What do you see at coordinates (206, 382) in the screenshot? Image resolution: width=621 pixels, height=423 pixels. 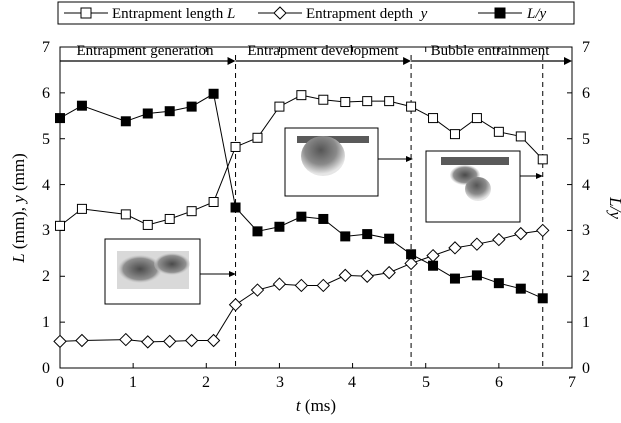 I see `x-tick-label: 2` at bounding box center [206, 382].